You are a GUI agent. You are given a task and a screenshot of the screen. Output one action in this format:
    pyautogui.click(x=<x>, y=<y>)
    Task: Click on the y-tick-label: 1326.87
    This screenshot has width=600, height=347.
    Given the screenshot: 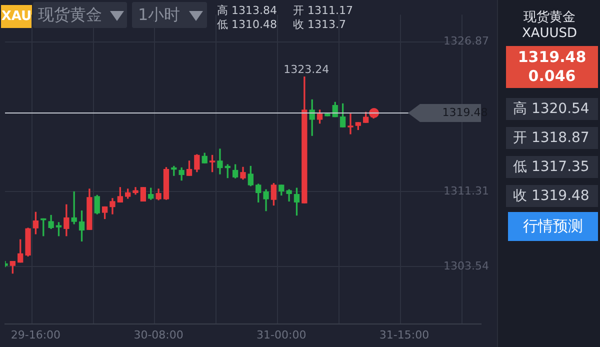 What is the action you would take?
    pyautogui.click(x=466, y=41)
    